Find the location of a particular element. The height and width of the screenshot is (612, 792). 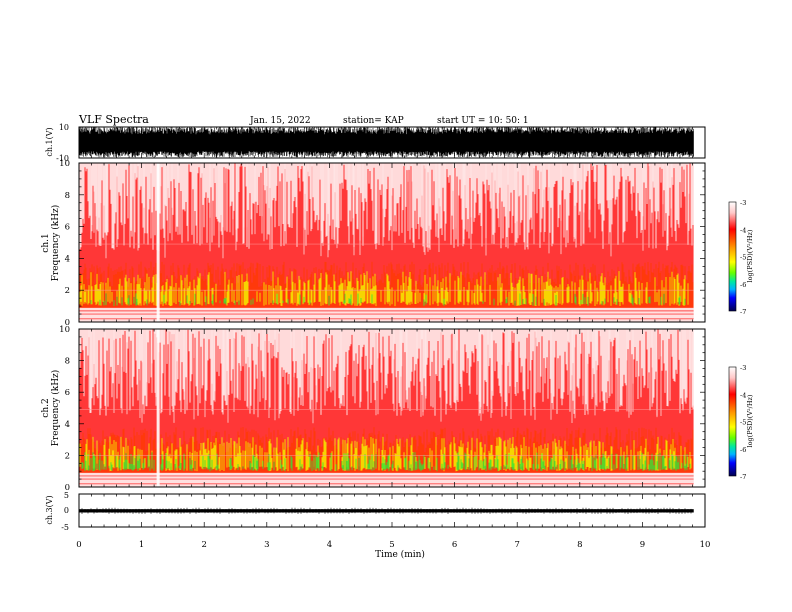

station-label: station= KAP is located at coordinates (373, 121).